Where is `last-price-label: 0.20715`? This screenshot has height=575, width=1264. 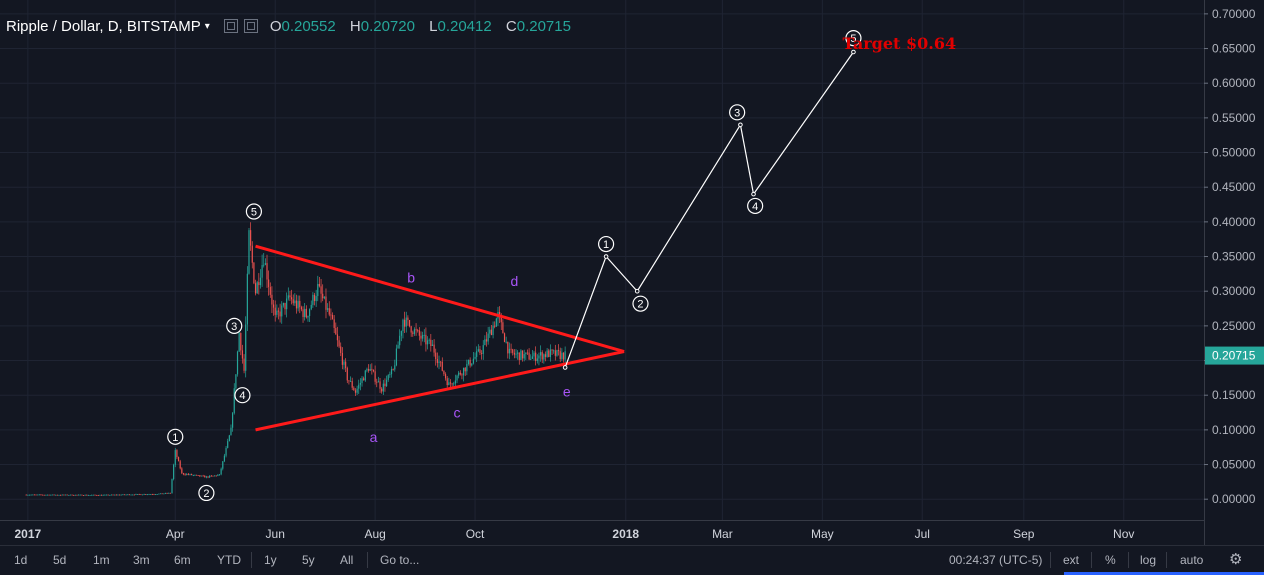
last-price-label: 0.20715 is located at coordinates (1234, 356).